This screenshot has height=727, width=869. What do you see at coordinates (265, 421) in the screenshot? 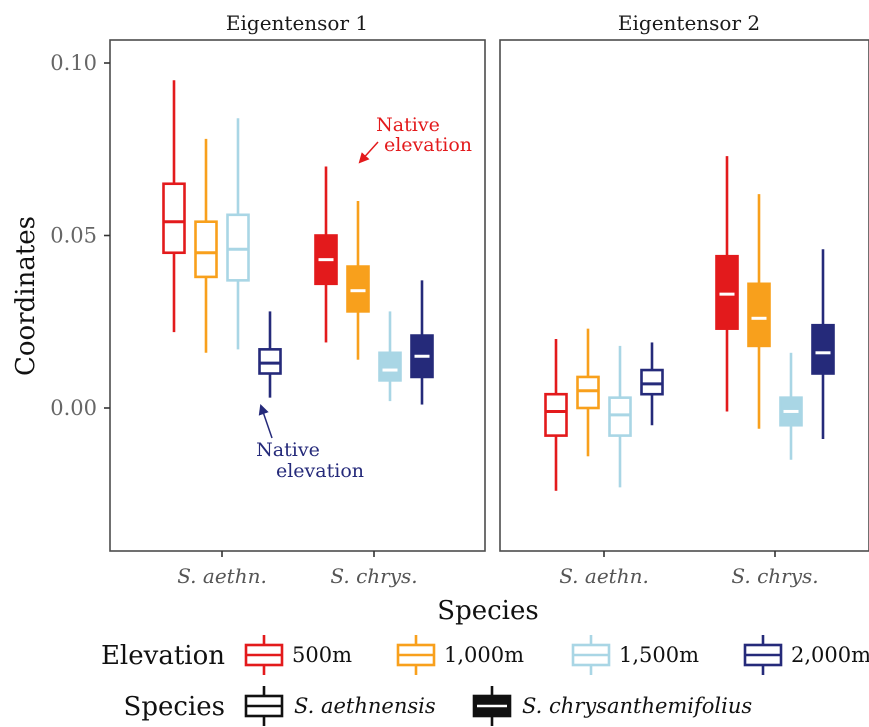
I see `annotation-arrow-navy` at bounding box center [265, 421].